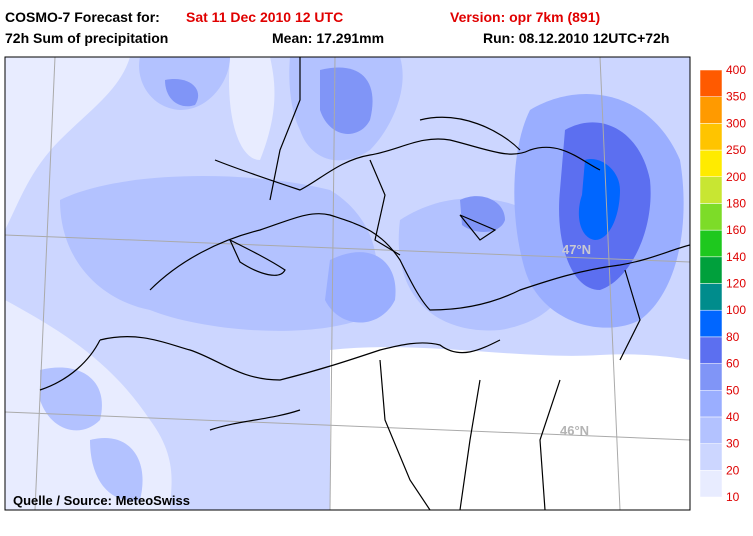 Image resolution: width=753 pixels, height=536 pixels. I want to click on version: Version: opr 7km (891), so click(525, 17).